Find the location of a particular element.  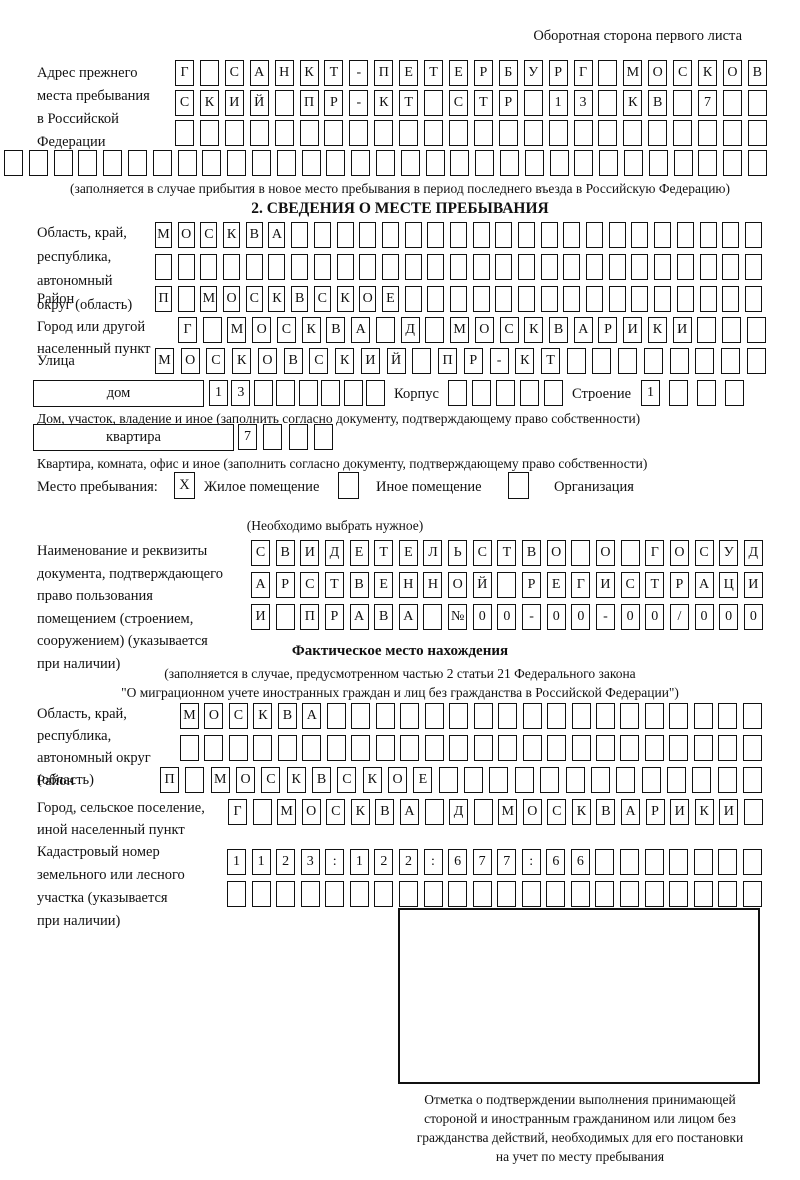

char-cell: Г is located at coordinates (187, 330).